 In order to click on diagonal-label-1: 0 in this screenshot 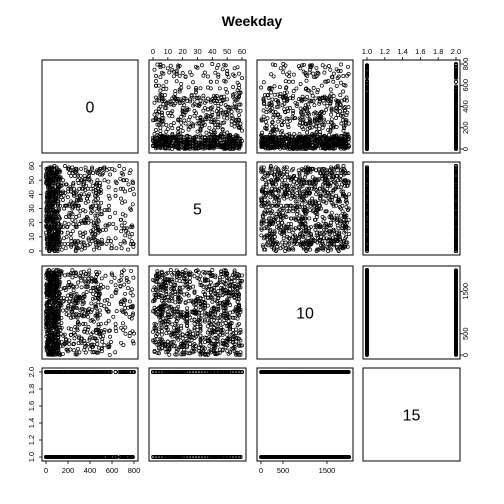, I will do `click(90, 108)`.